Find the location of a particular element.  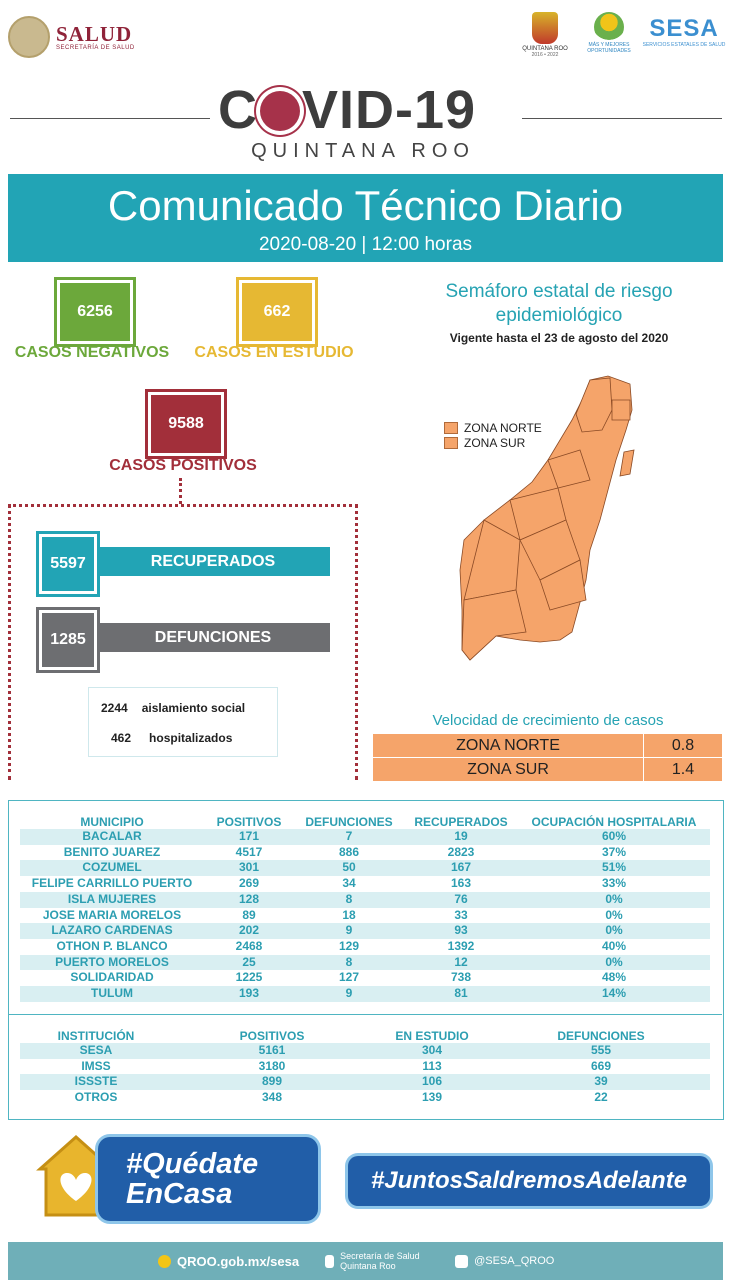

shield-icon is located at coordinates (545, 28).